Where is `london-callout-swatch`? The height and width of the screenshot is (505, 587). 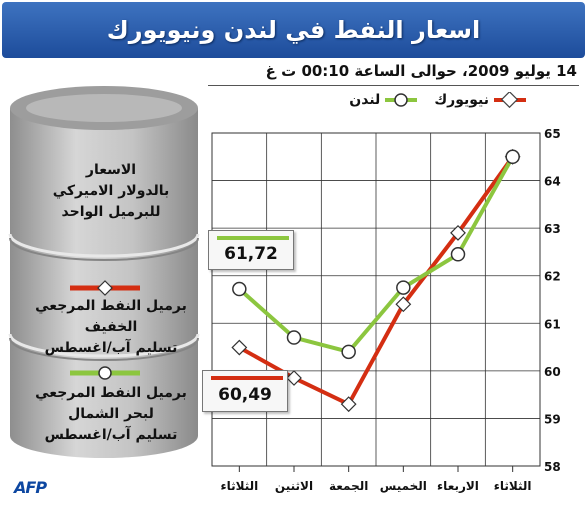 london-callout-swatch is located at coordinates (253, 238).